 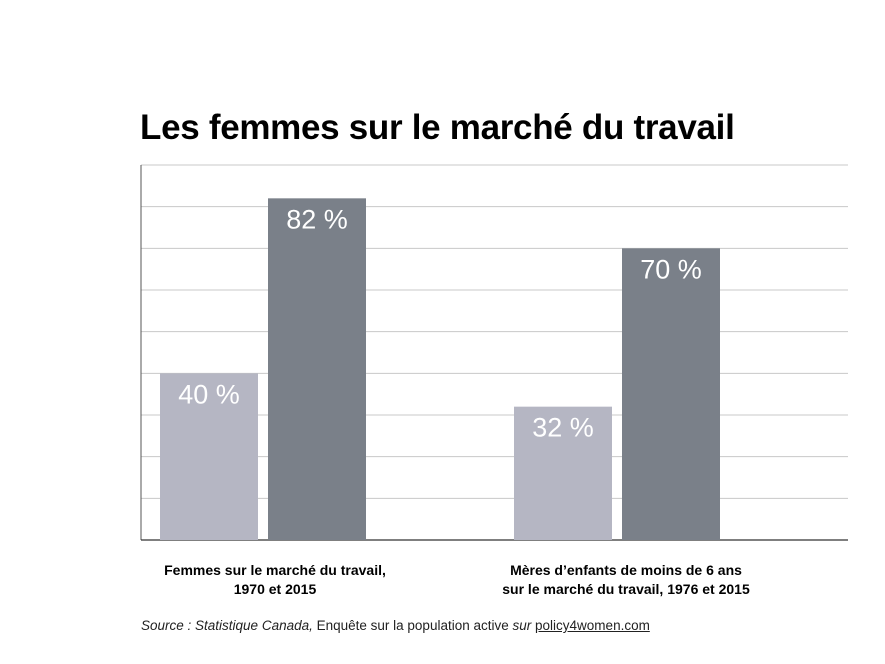 What do you see at coordinates (437, 127) in the screenshot?
I see `chart-title: Les femmes sur le marché du travail` at bounding box center [437, 127].